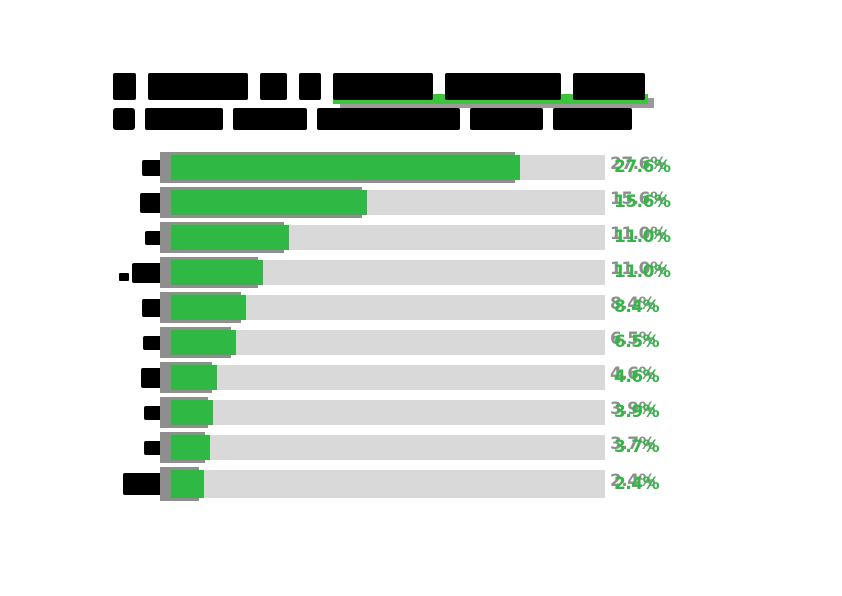 This screenshot has height=596, width=842. I want to click on category-label-blob-fragment, so click(124, 276).